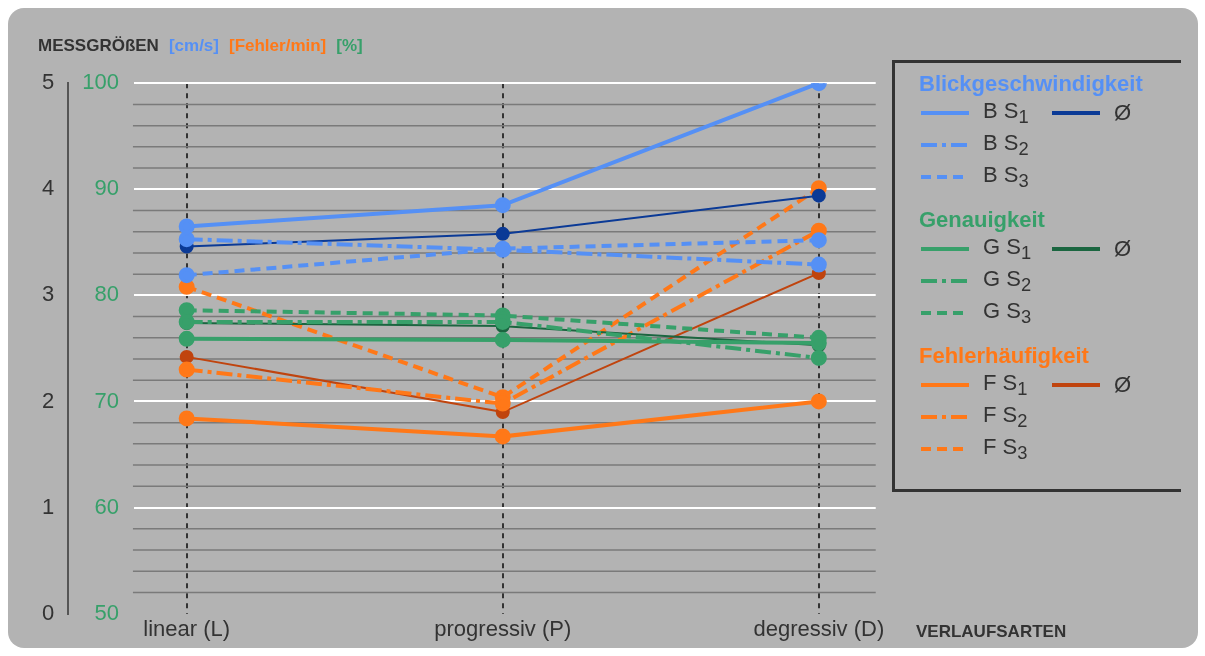  I want to click on y2-tick-label: 60, so click(106, 506).